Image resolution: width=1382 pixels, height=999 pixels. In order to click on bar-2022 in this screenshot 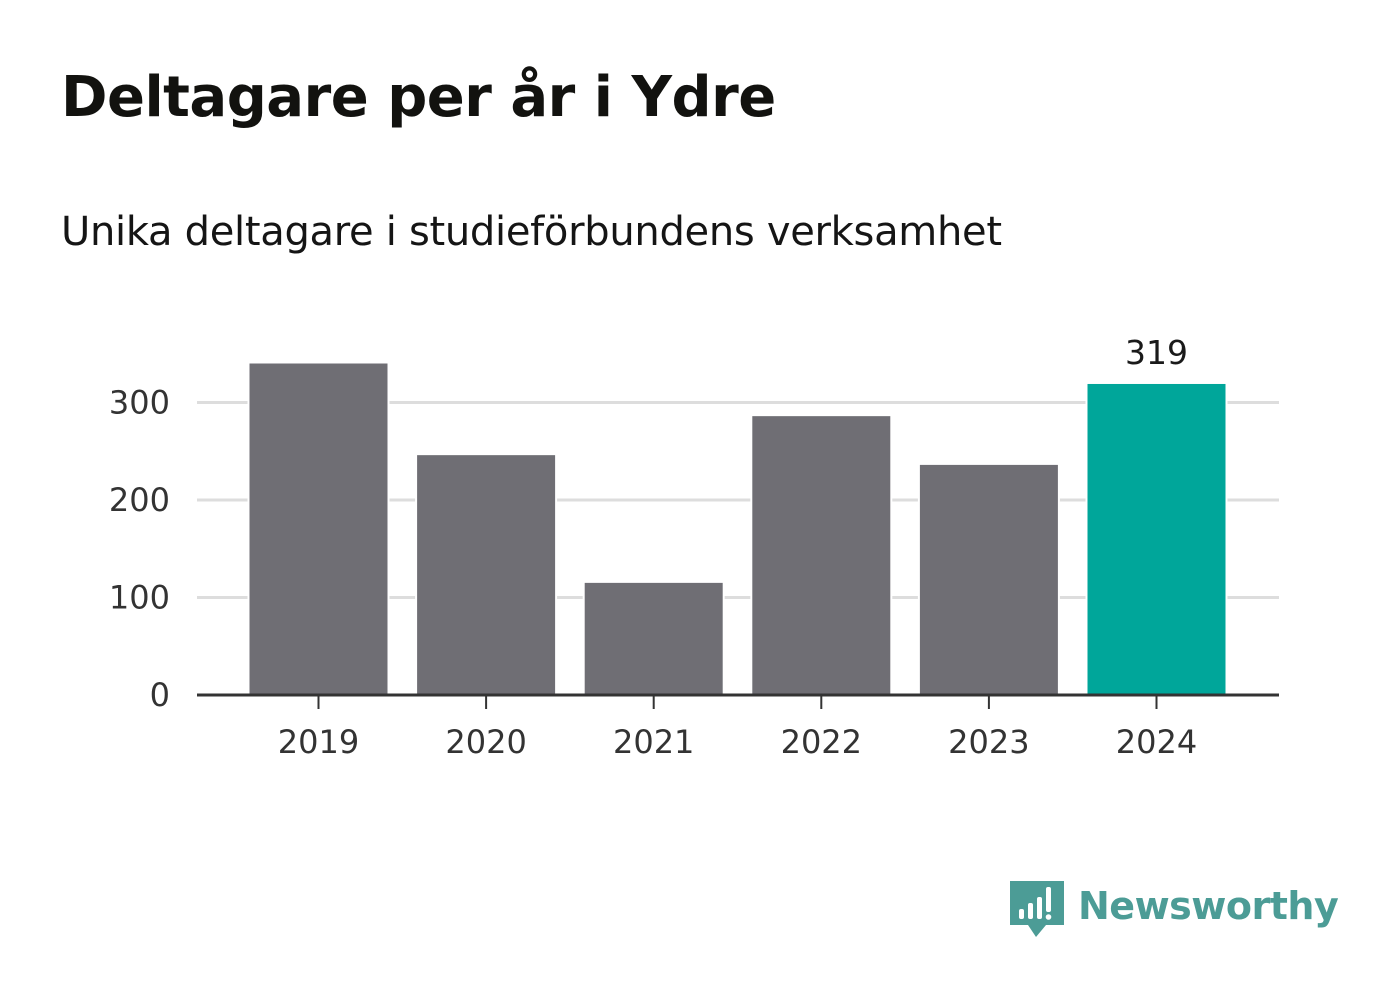, I will do `click(821, 555)`.